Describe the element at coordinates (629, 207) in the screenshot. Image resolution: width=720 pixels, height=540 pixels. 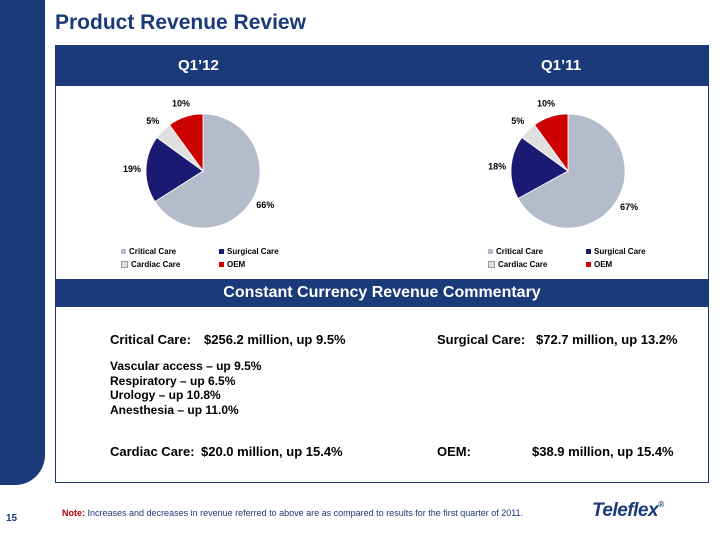
I see `data-label-critical-care: 67%` at that location.